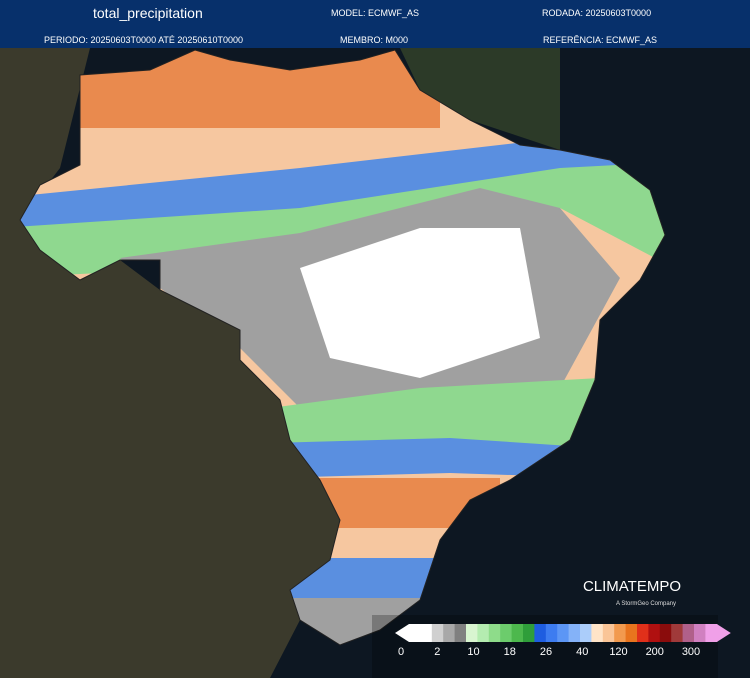 The image size is (750, 678). What do you see at coordinates (655, 652) in the screenshot?
I see `colorbar-label: 200` at bounding box center [655, 652].